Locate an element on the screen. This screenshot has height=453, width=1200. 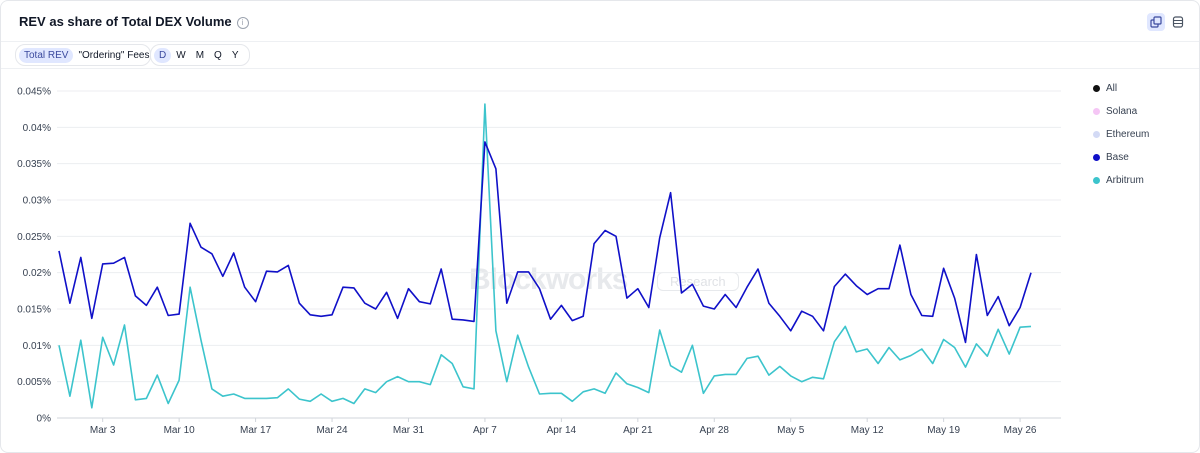
info-icon: i is located at coordinates (242, 23).